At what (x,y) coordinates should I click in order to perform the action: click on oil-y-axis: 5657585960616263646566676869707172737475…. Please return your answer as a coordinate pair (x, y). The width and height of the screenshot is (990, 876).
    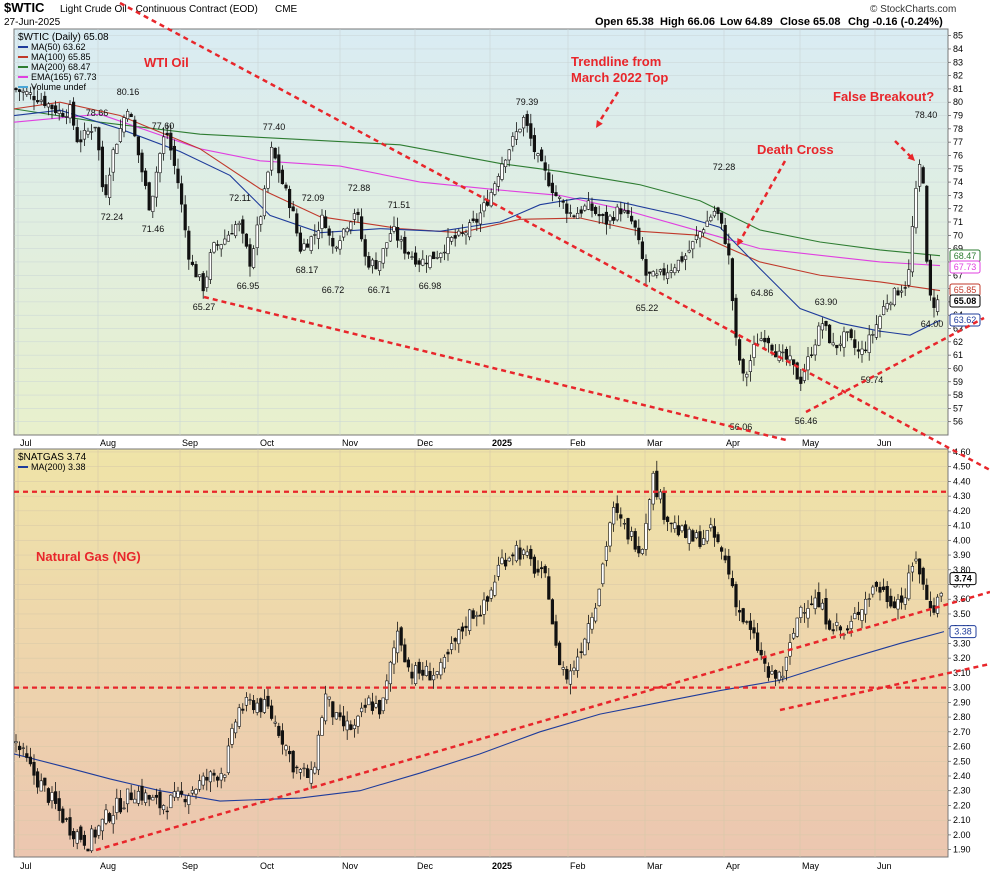
    Looking at the image, I should click on (955, 229).